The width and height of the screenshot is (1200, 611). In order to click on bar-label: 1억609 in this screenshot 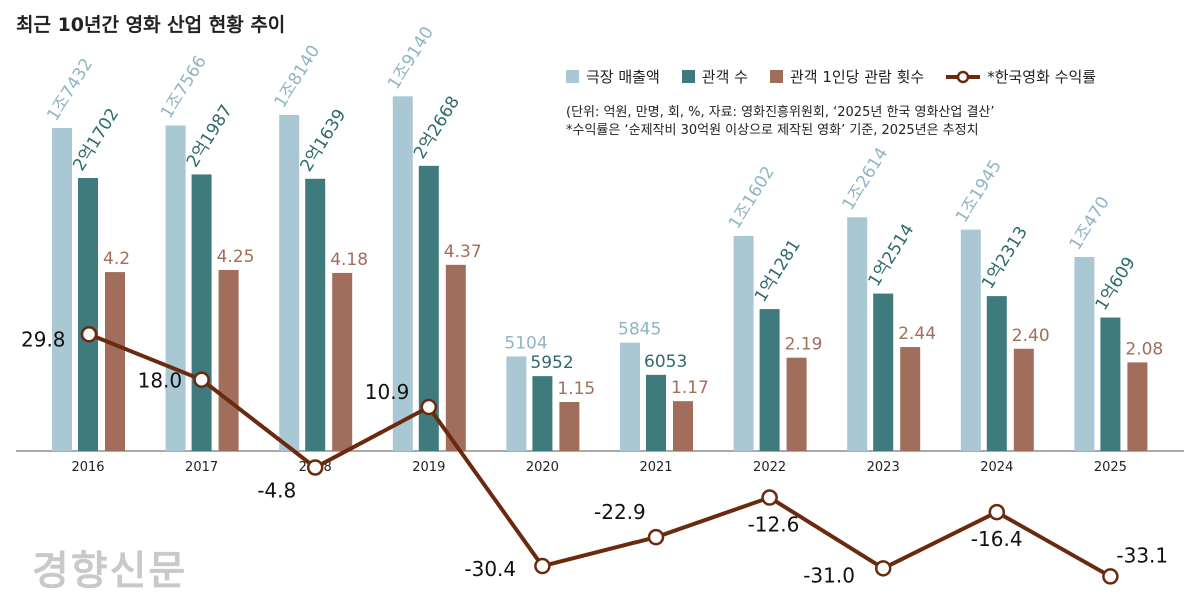, I will do `click(1116, 284)`.